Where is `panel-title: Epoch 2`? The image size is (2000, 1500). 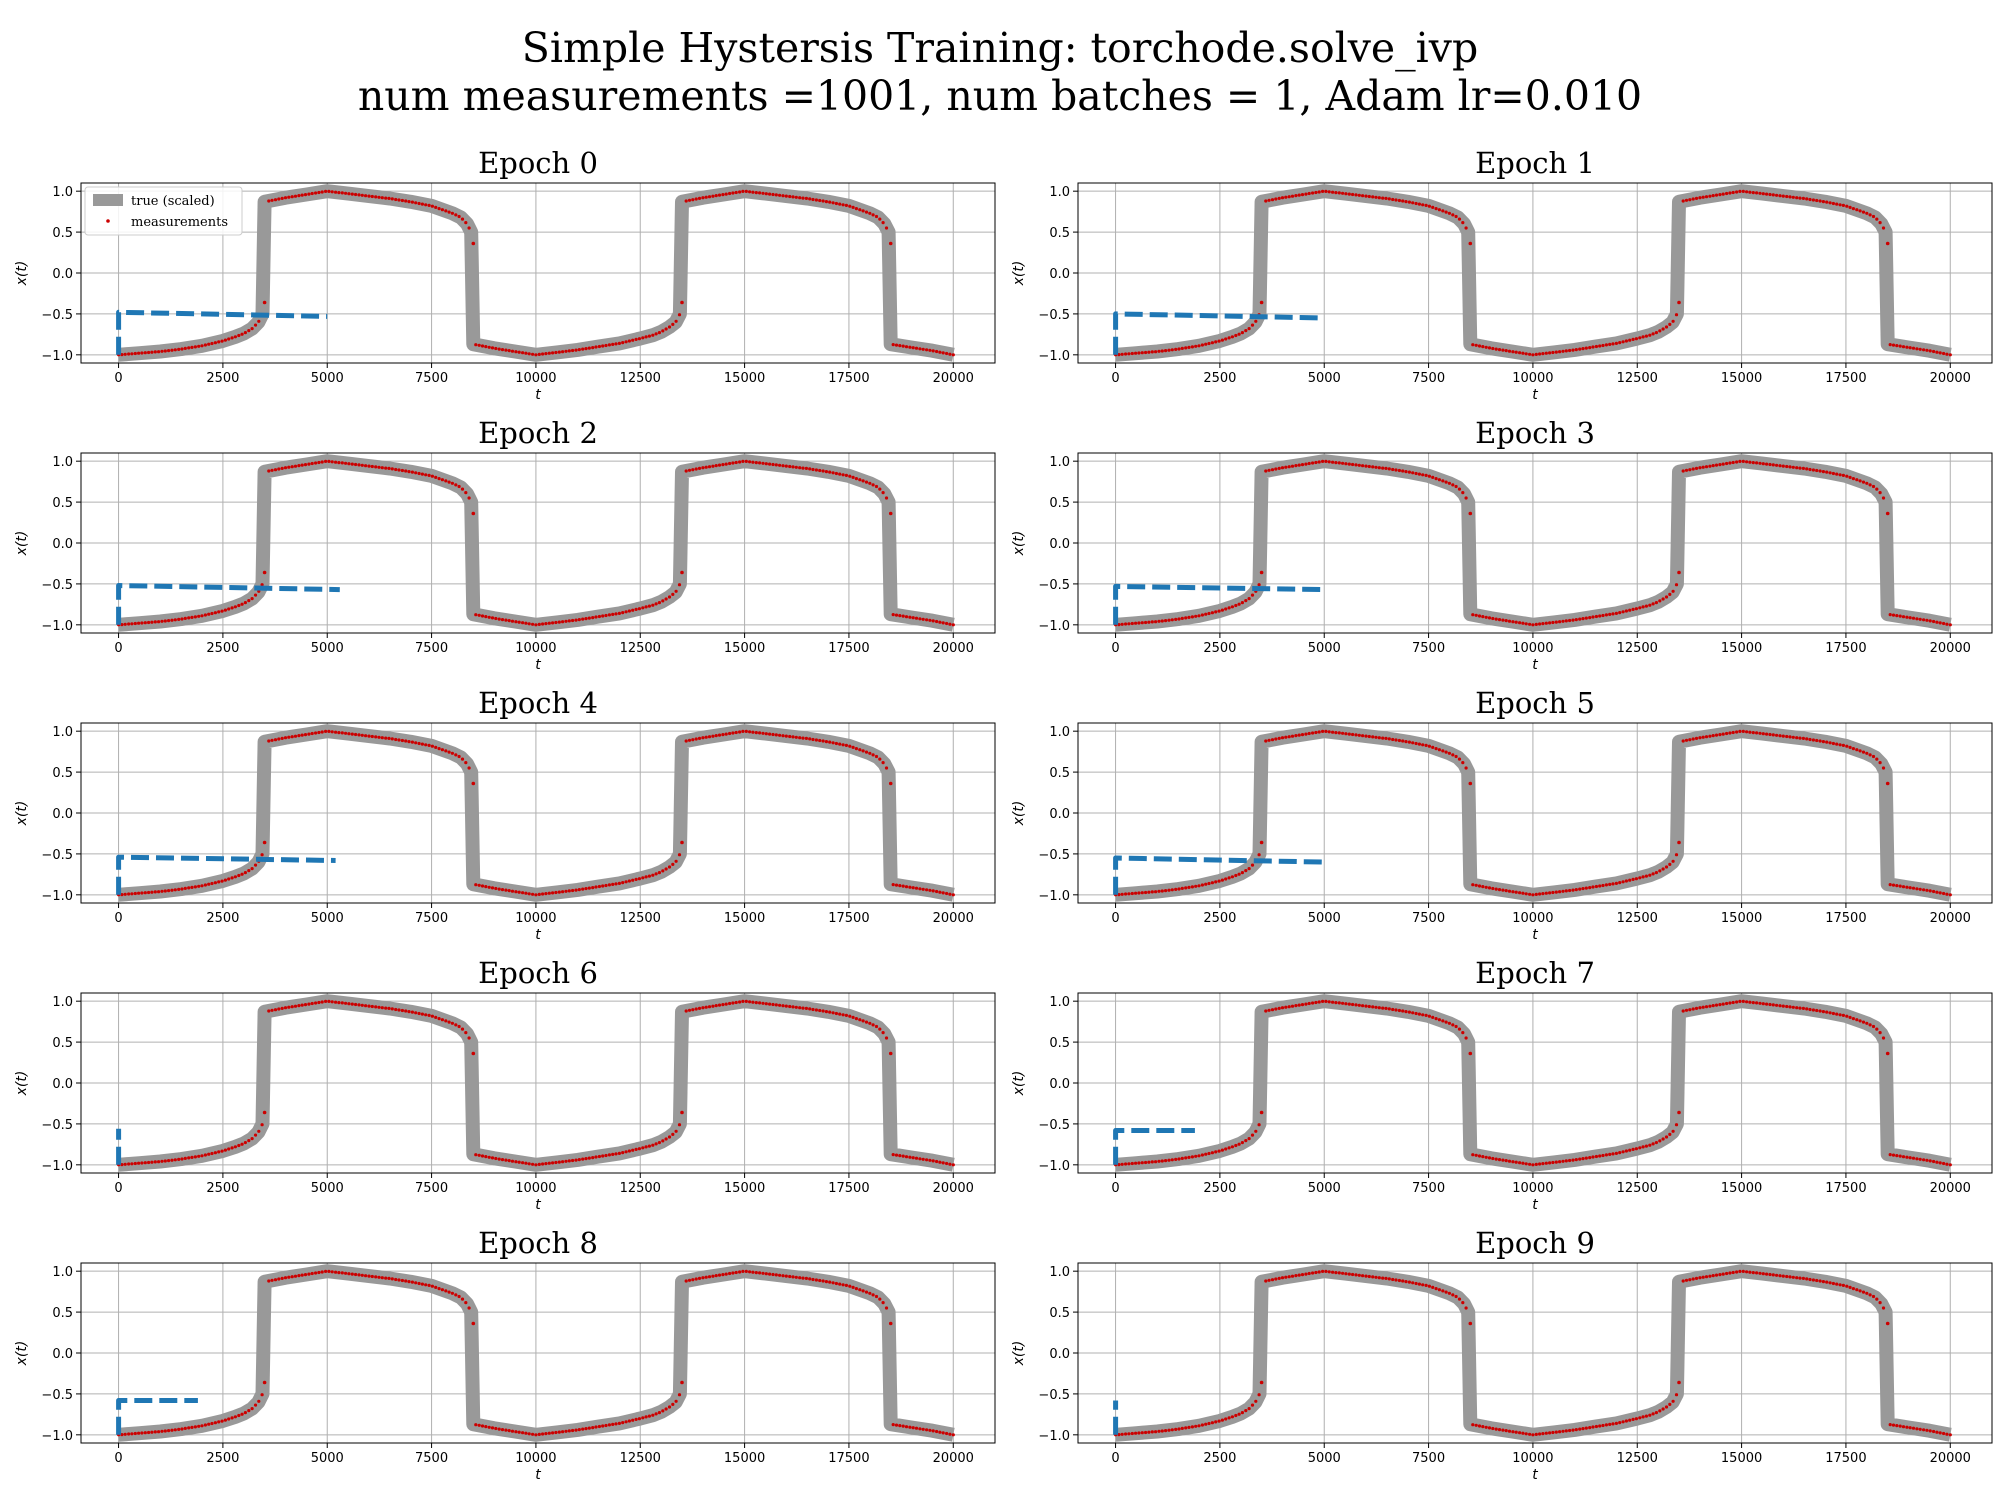 panel-title: Epoch 2 is located at coordinates (538, 433).